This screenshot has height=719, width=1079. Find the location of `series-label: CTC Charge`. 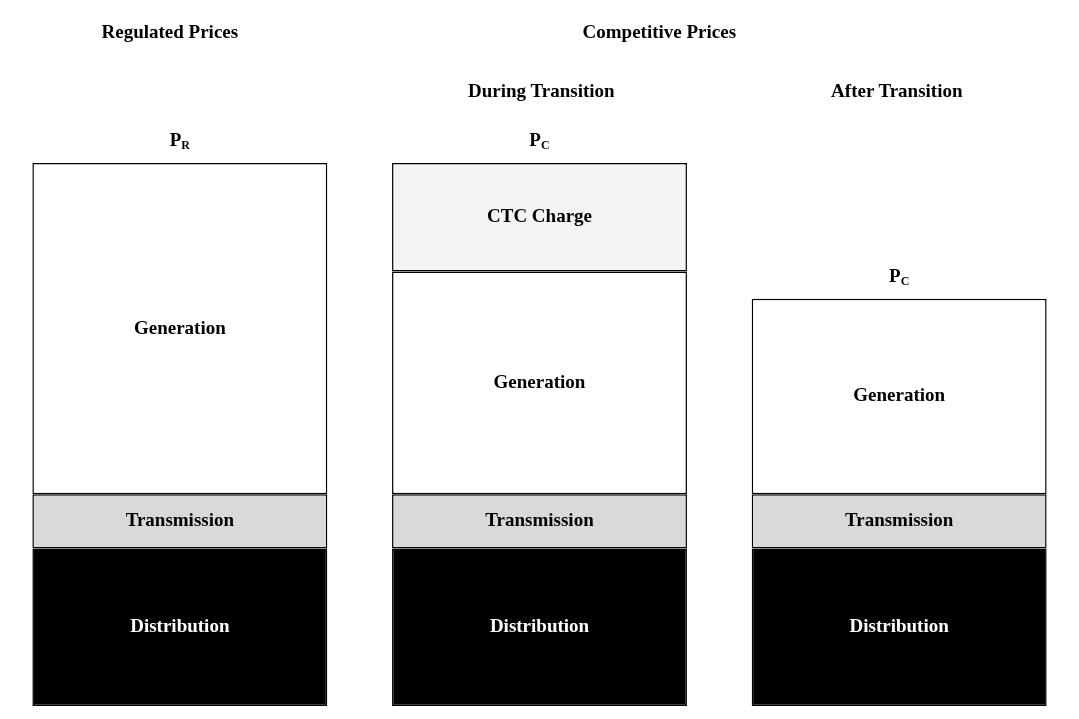

series-label: CTC Charge is located at coordinates (539, 216).